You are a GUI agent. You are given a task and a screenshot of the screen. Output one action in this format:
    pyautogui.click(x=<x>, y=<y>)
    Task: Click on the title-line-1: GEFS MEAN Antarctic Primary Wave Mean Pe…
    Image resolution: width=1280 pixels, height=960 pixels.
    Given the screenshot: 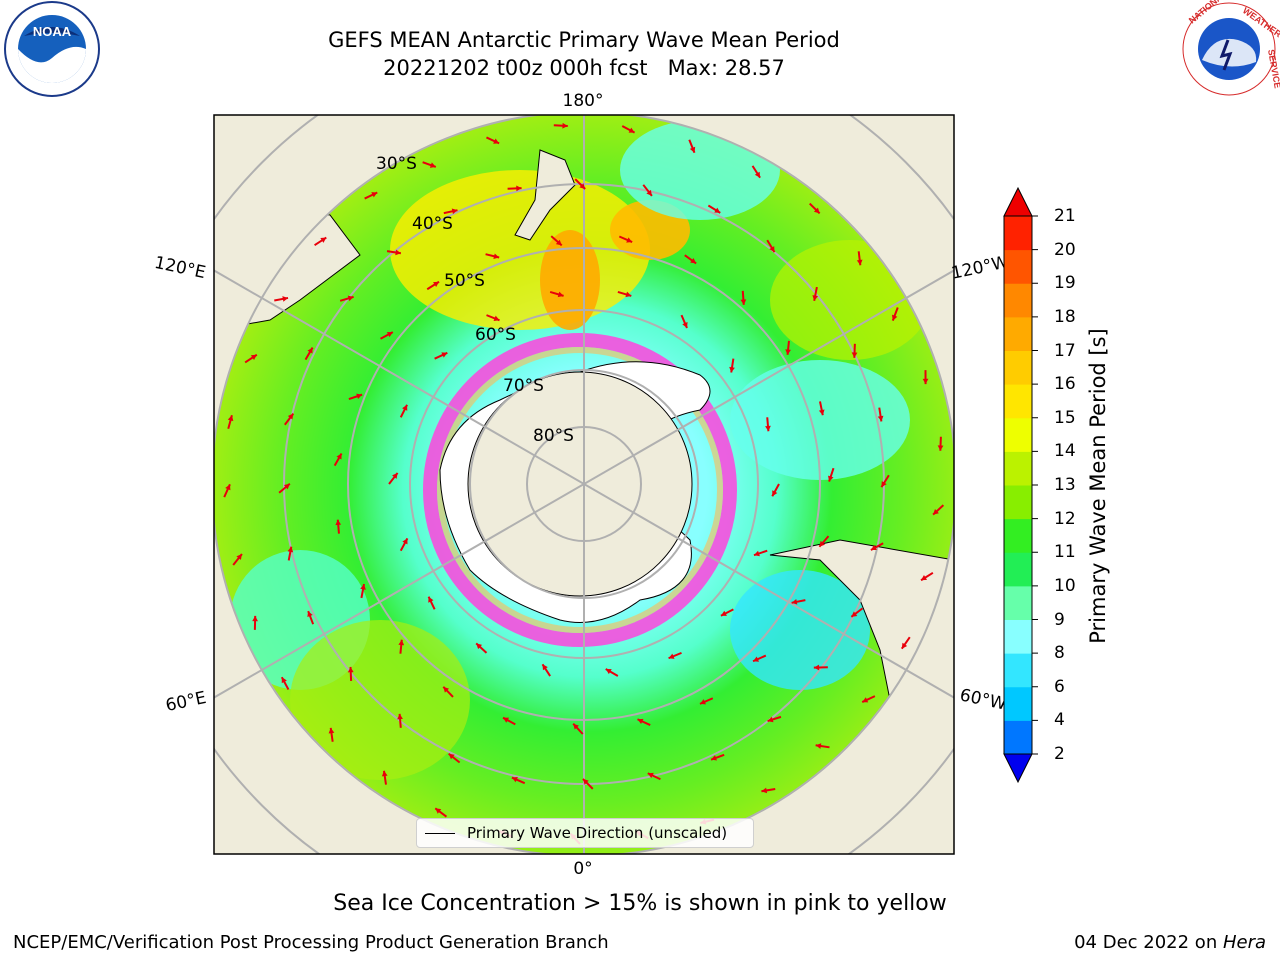 What is the action you would take?
    pyautogui.click(x=584, y=40)
    